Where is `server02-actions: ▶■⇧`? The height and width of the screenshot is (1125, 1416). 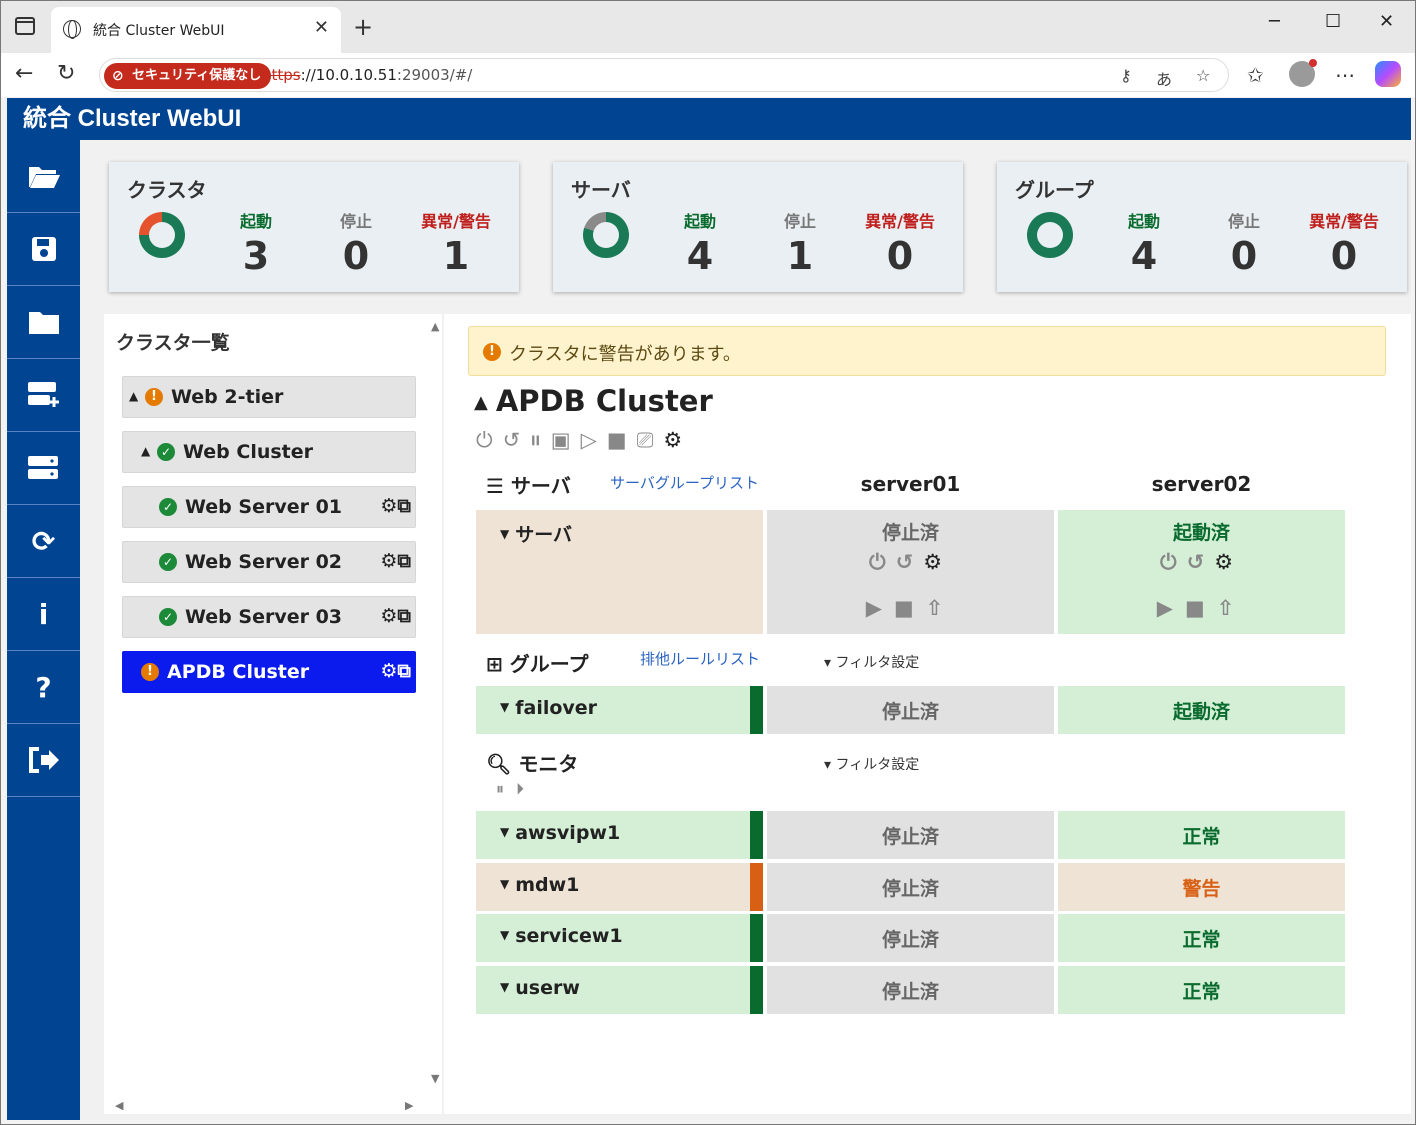 server02-actions: ▶■⇧ is located at coordinates (1201, 608).